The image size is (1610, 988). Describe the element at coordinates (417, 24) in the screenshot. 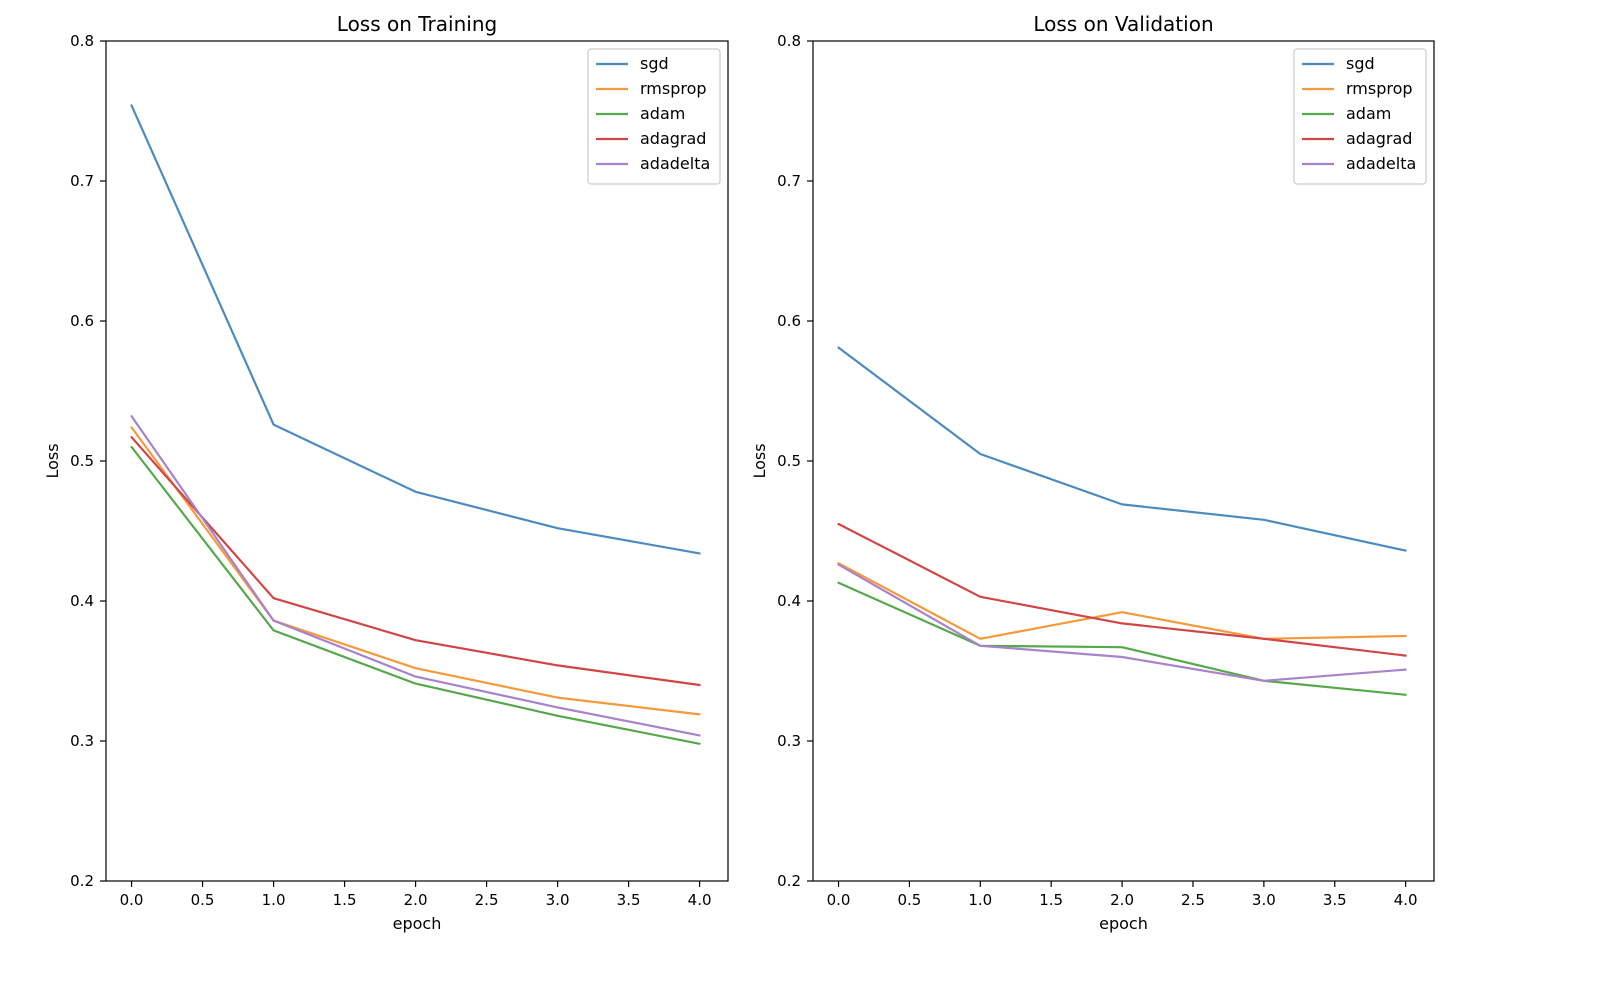

I see `chart-title: Loss on Training` at that location.